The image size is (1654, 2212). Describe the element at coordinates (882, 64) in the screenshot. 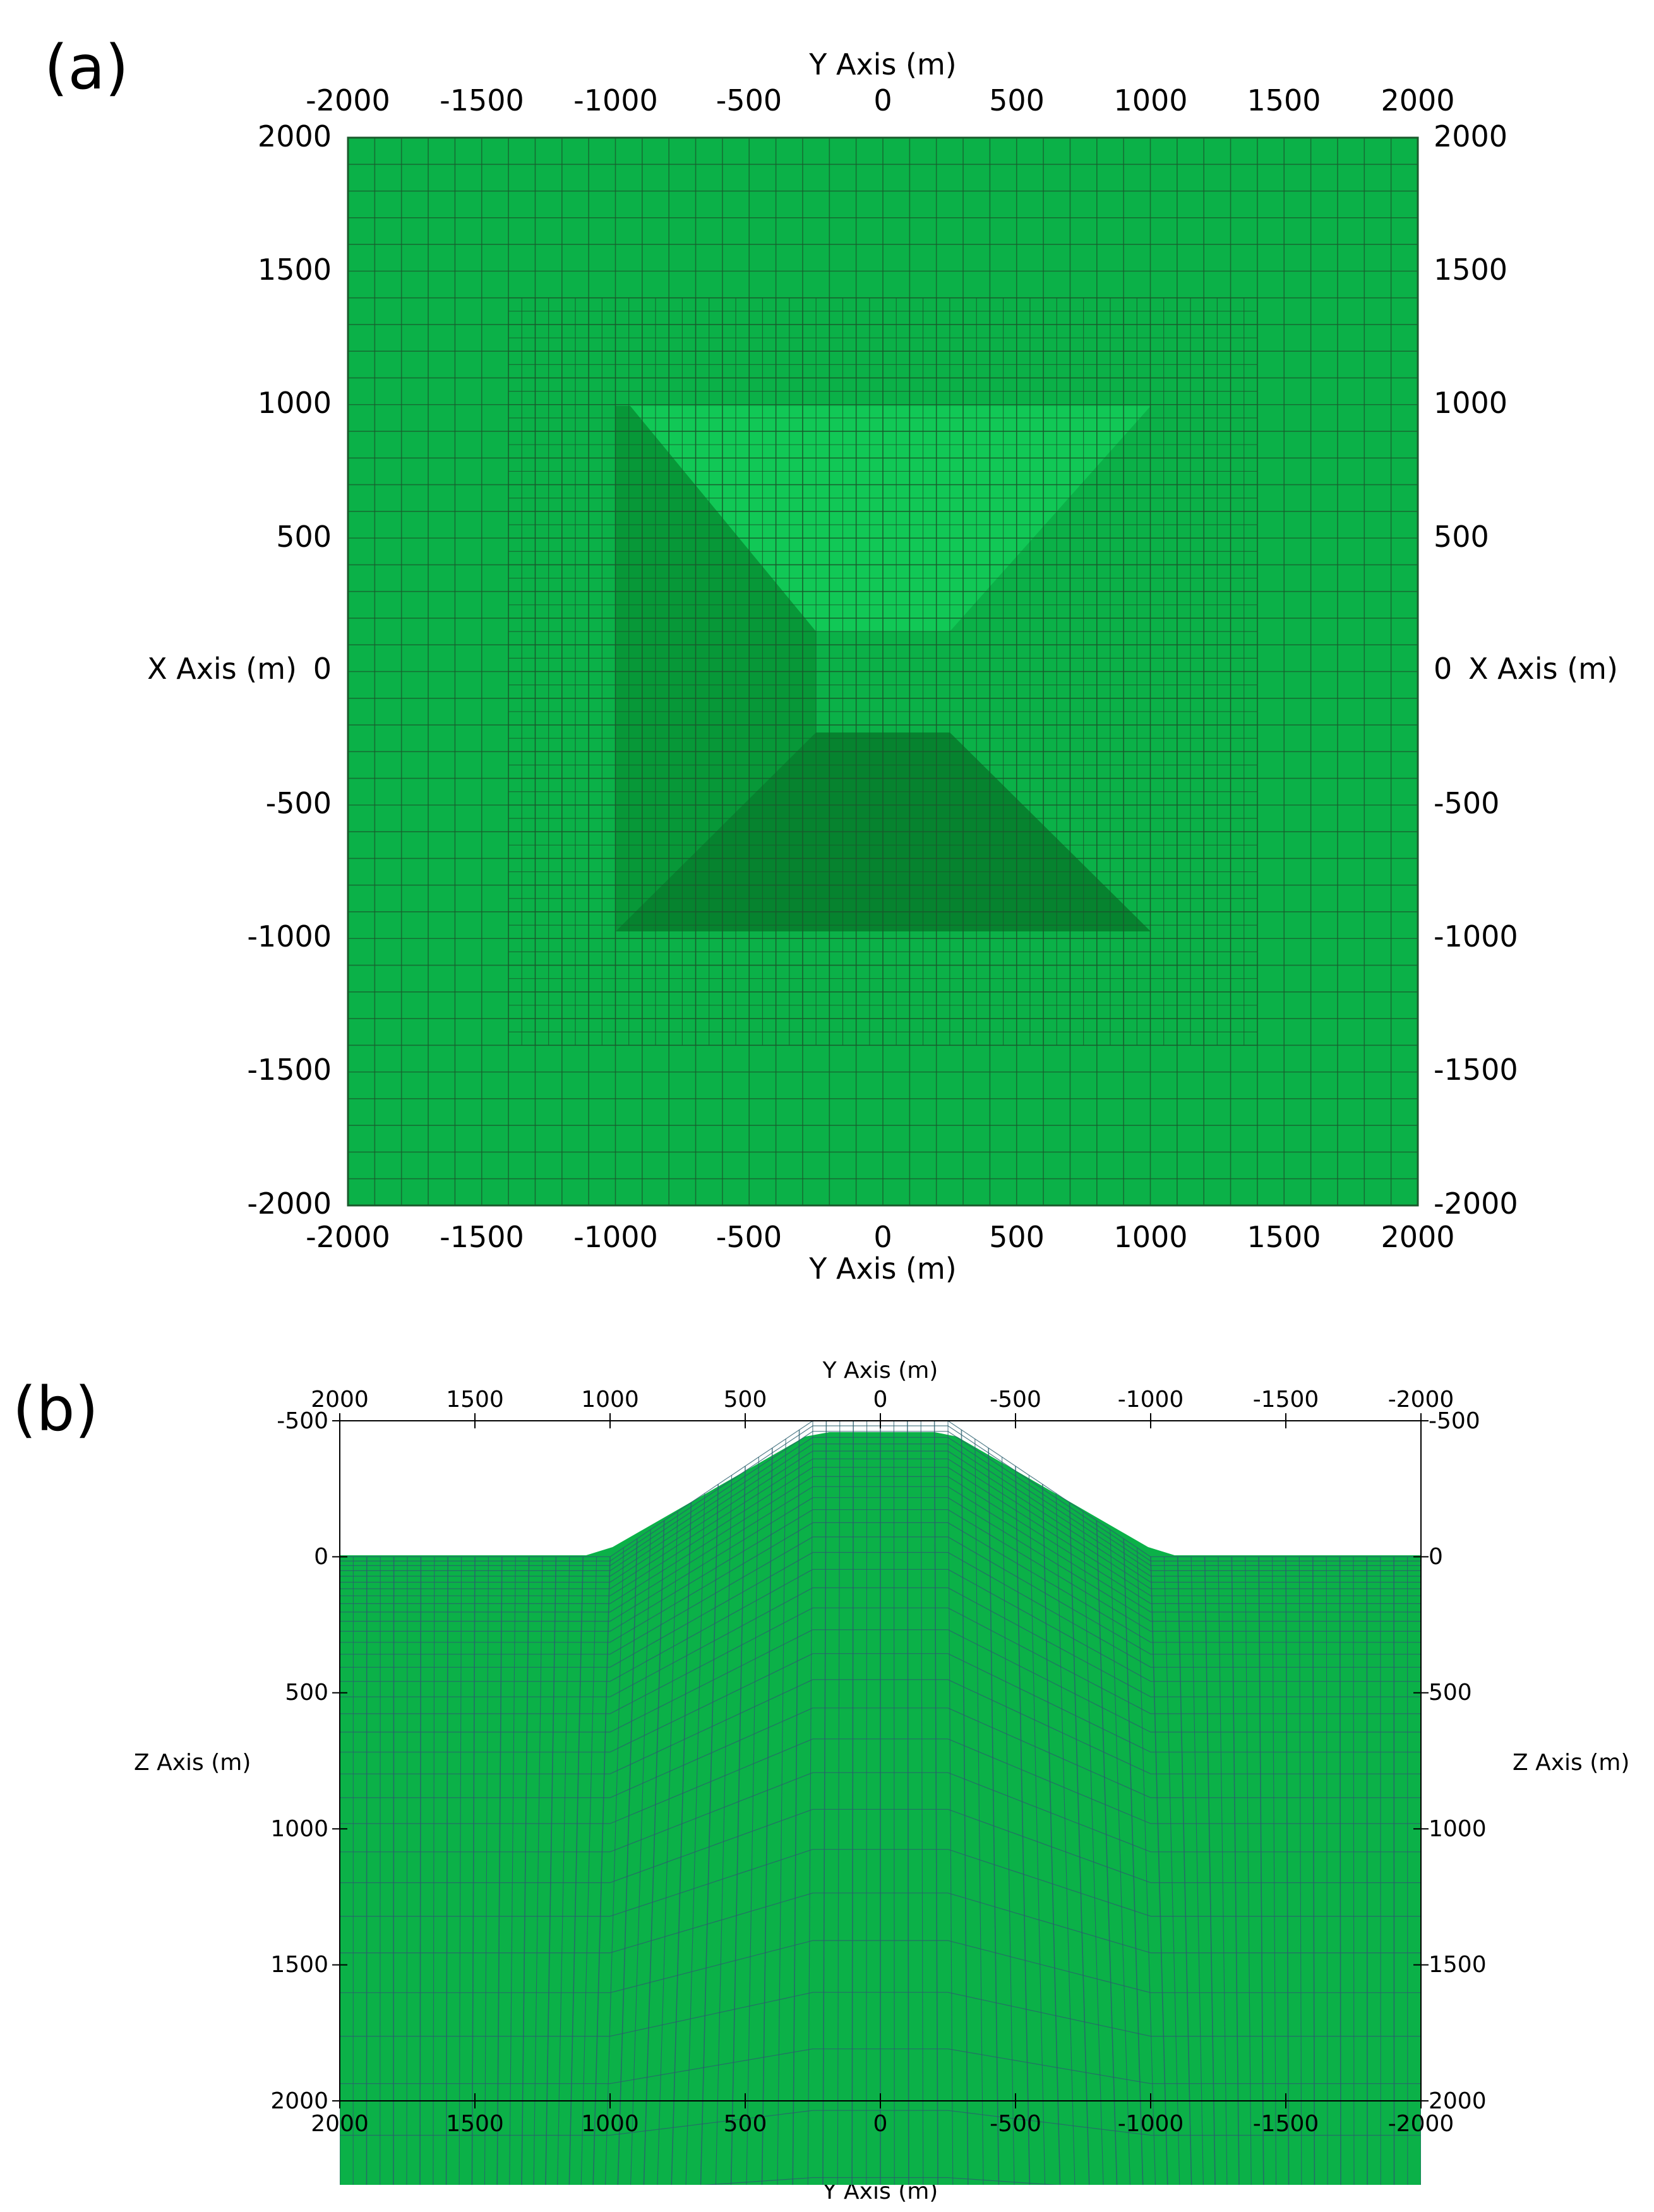

I see `panel-a-top-axis-title: Y Axis (m)` at that location.